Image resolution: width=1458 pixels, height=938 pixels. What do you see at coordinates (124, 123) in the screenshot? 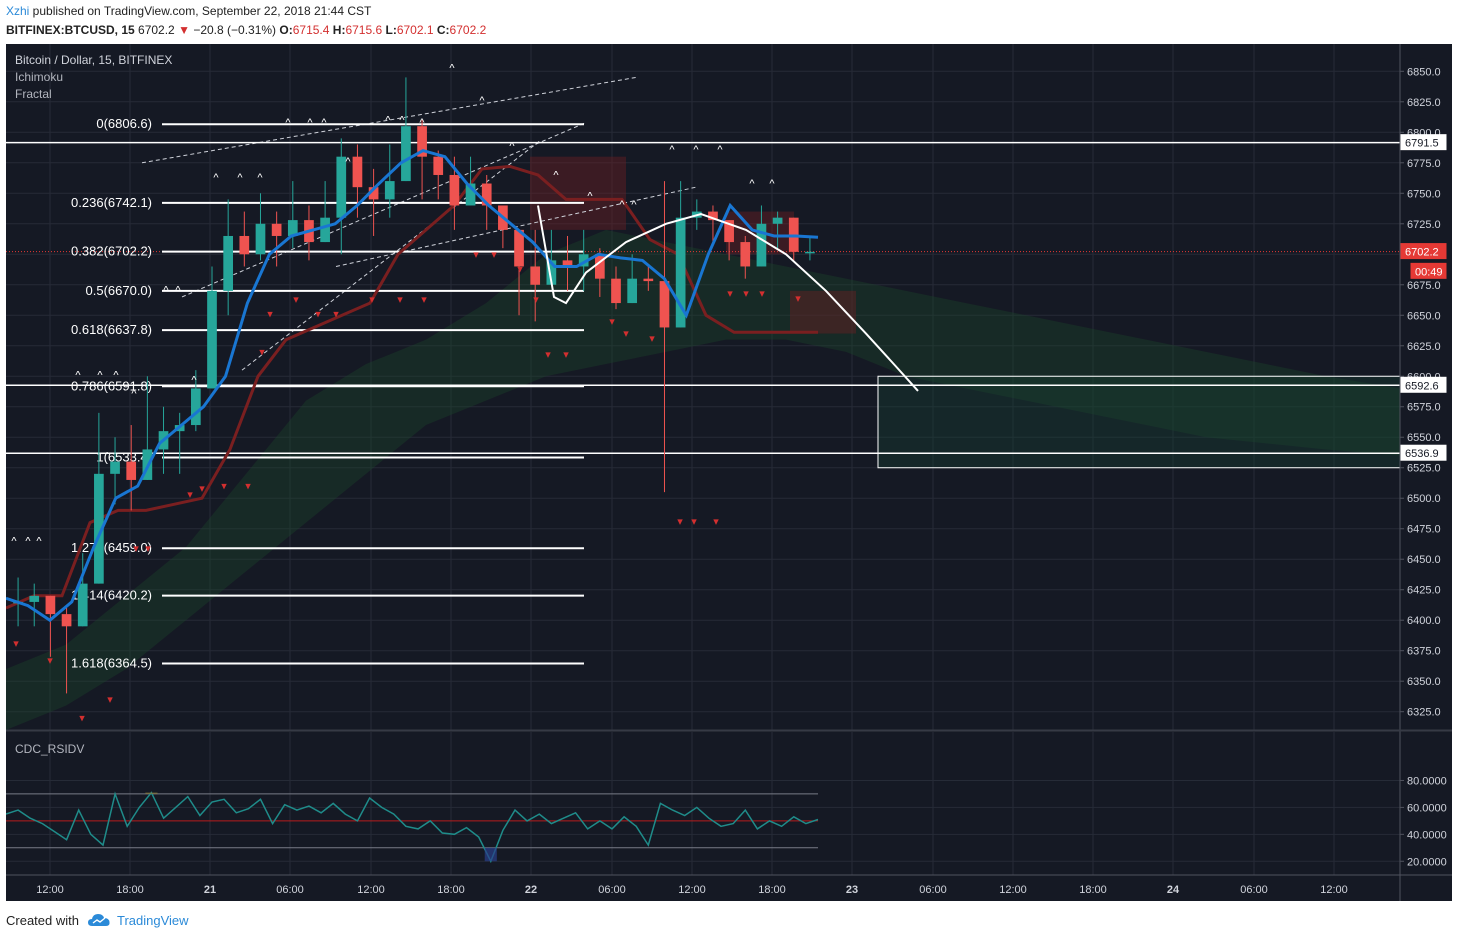
I see `fib-level-label: 0(6806.6)` at bounding box center [124, 123].